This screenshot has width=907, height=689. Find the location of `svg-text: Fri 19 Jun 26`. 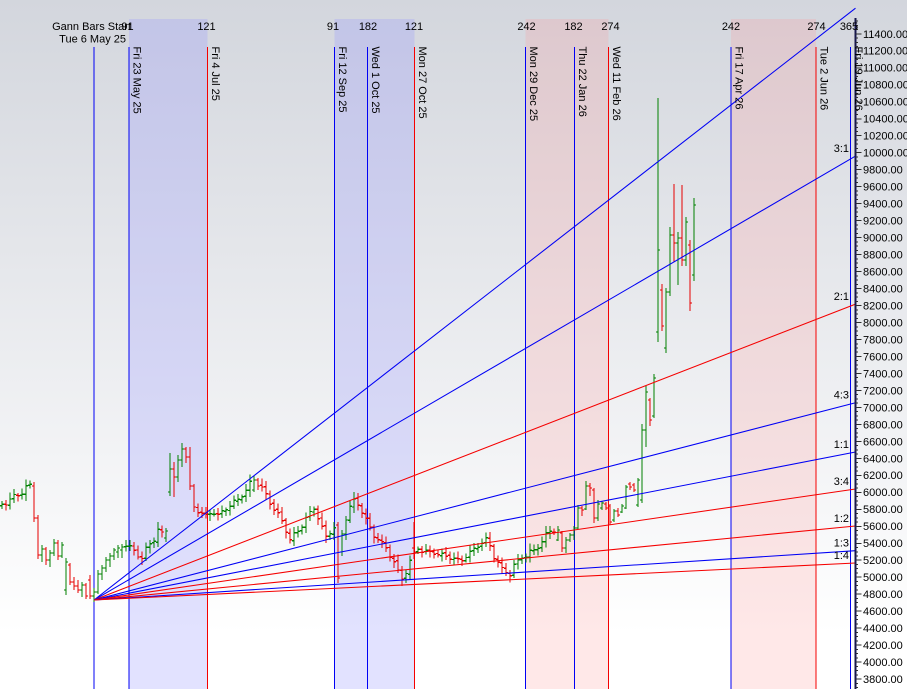

svg-text: Fri 19 Jun 26 is located at coordinates (858, 79).